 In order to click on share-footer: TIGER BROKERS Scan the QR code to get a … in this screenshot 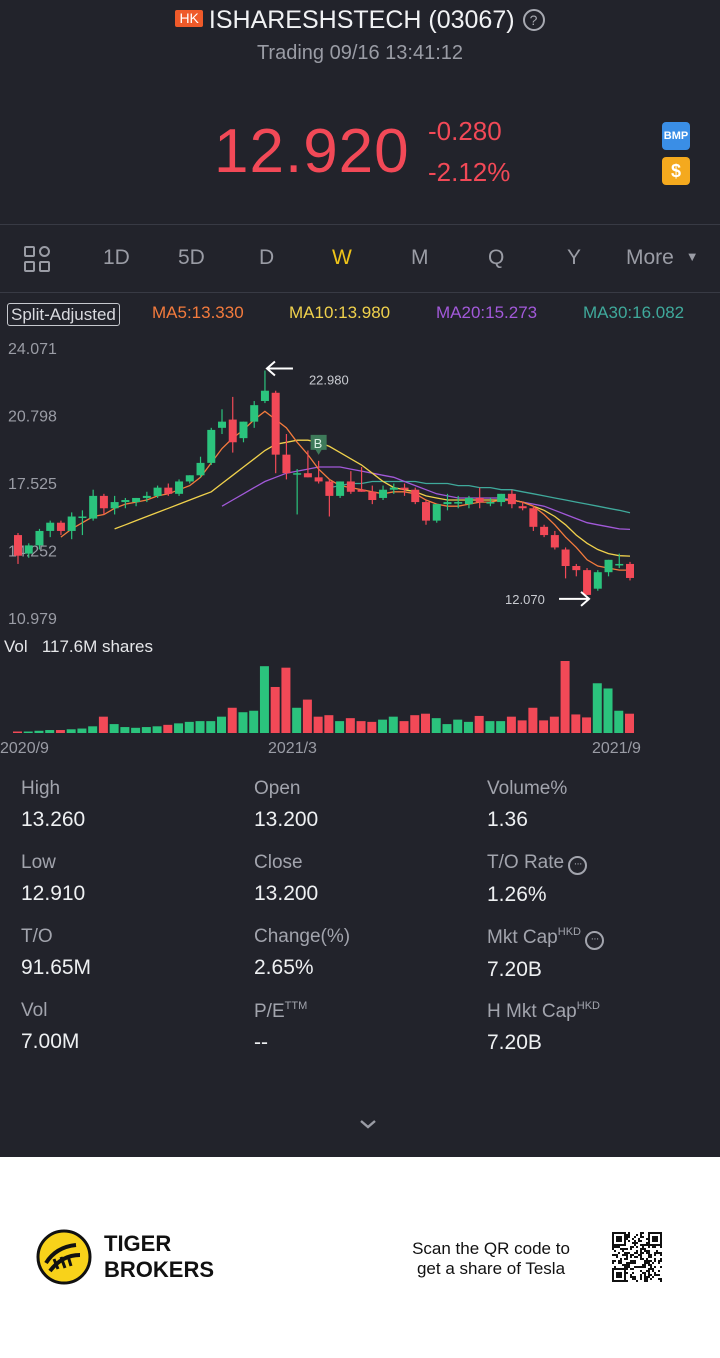, I will do `click(360, 1257)`.